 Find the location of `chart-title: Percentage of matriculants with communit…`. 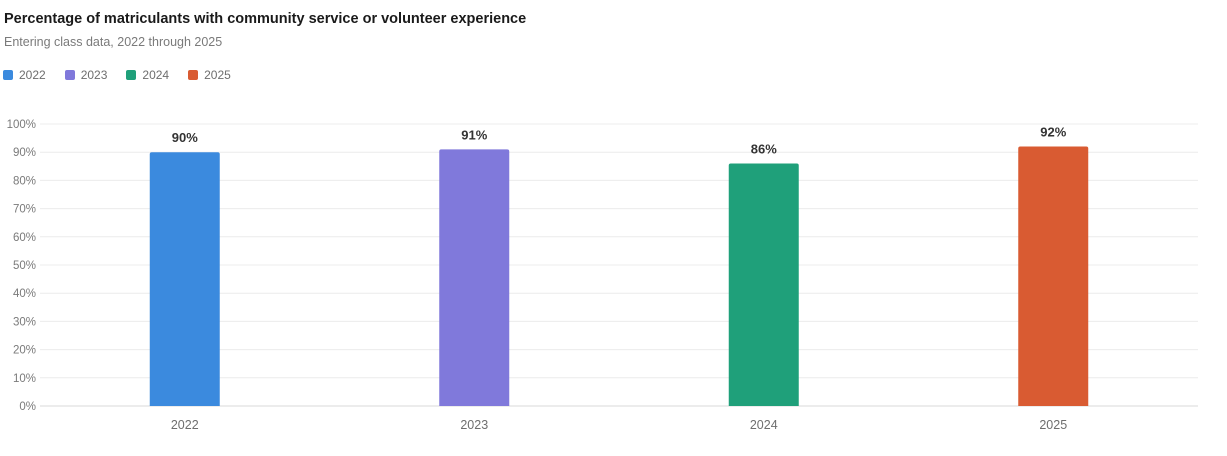

chart-title: Percentage of matriculants with communit… is located at coordinates (265, 19).